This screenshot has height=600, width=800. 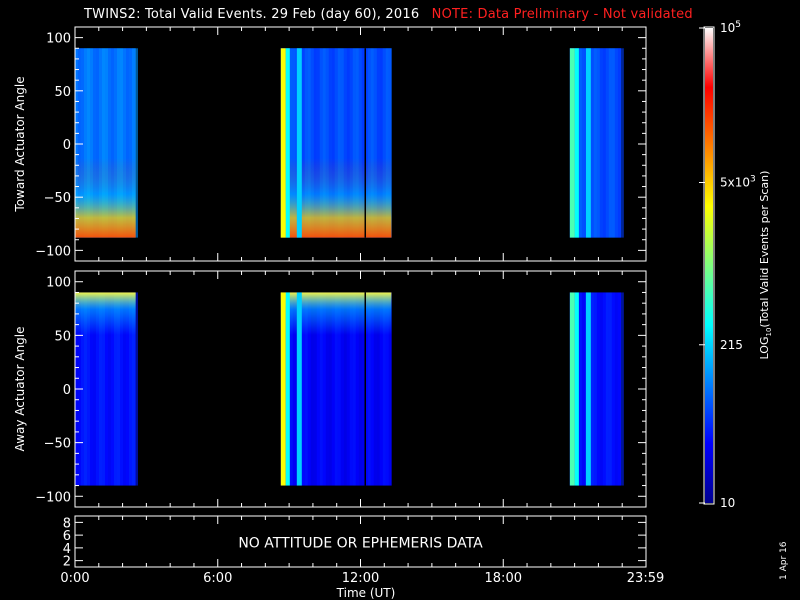 I want to click on colorbar-label-rest: (Total Valid Events per Scan), so click(x=764, y=249).